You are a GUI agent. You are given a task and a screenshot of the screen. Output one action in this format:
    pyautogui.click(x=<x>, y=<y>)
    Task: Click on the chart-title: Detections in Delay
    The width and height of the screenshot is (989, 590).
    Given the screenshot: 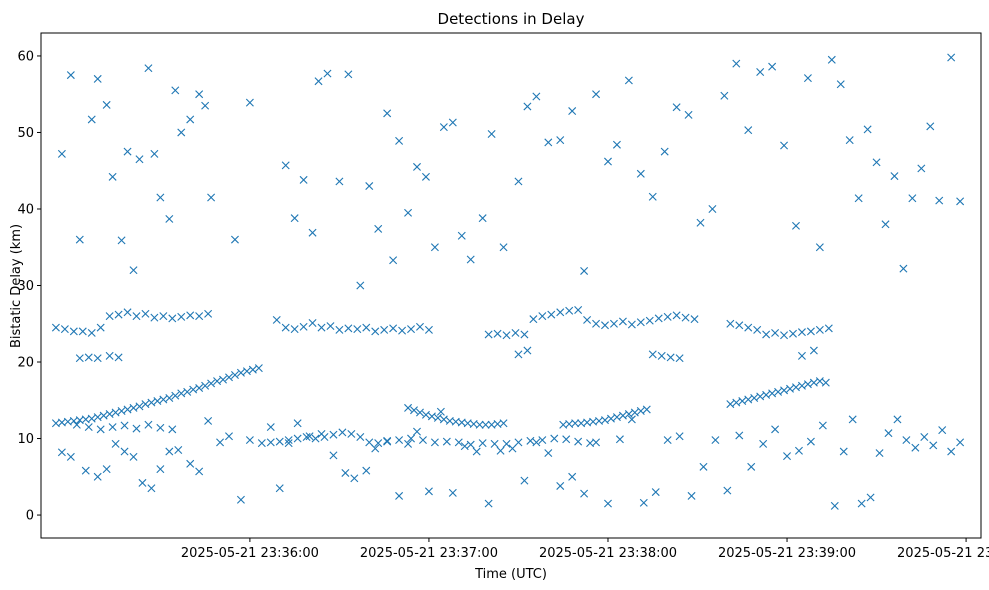 What is the action you would take?
    pyautogui.click(x=511, y=19)
    